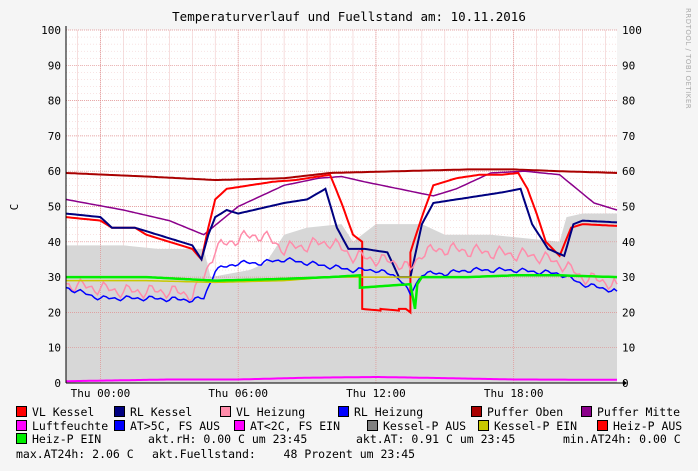 The height and width of the screenshot is (471, 698). I want to click on legend-item: RL Heizung, so click(380, 412).